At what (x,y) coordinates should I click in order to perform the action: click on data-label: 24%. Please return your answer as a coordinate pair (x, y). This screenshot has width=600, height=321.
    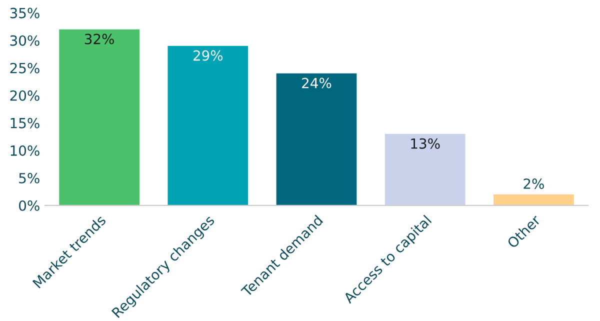
    Looking at the image, I should click on (317, 83).